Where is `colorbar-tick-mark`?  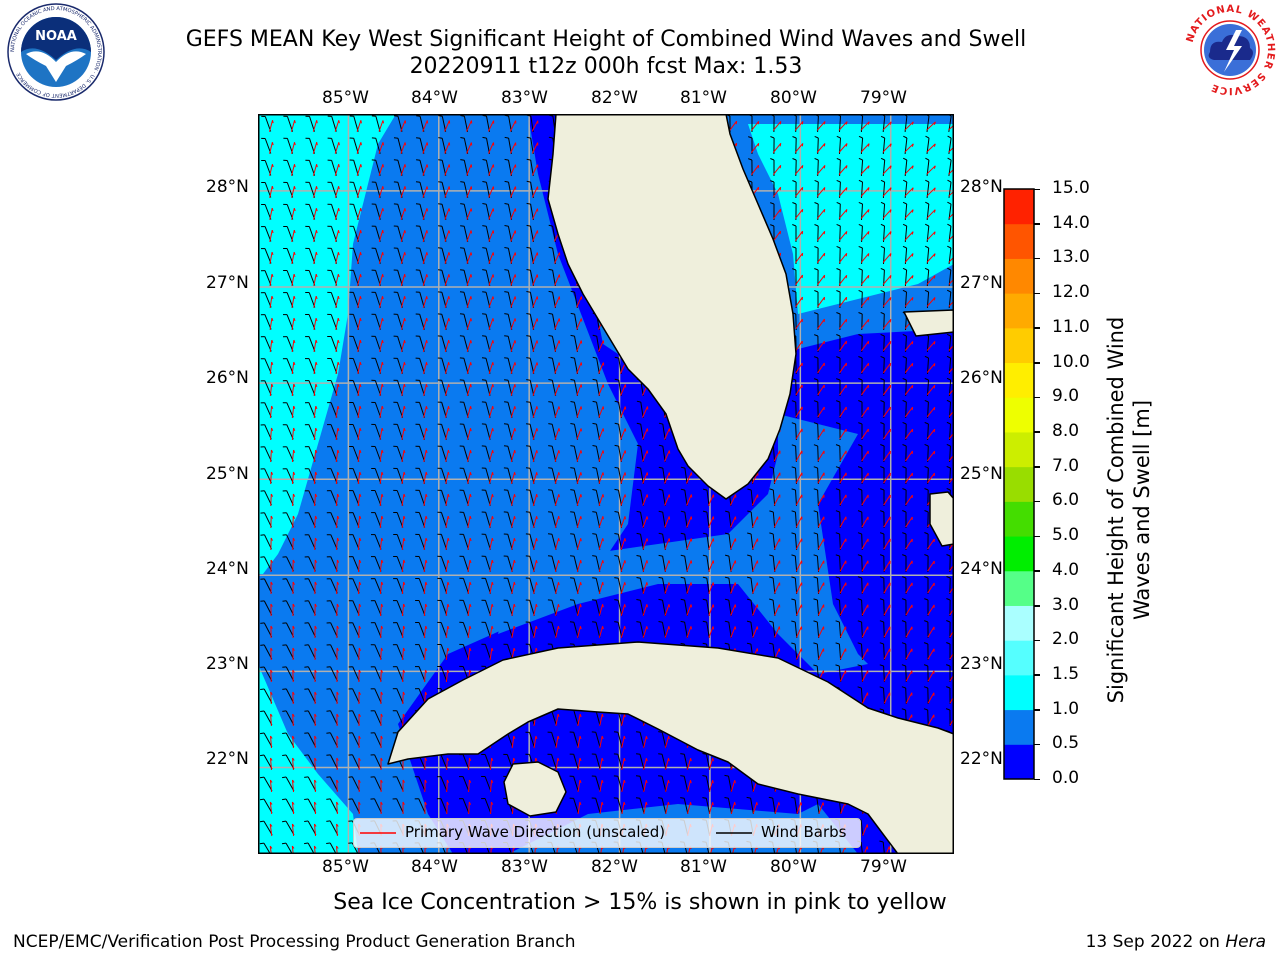
colorbar-tick-mark is located at coordinates (1037, 397).